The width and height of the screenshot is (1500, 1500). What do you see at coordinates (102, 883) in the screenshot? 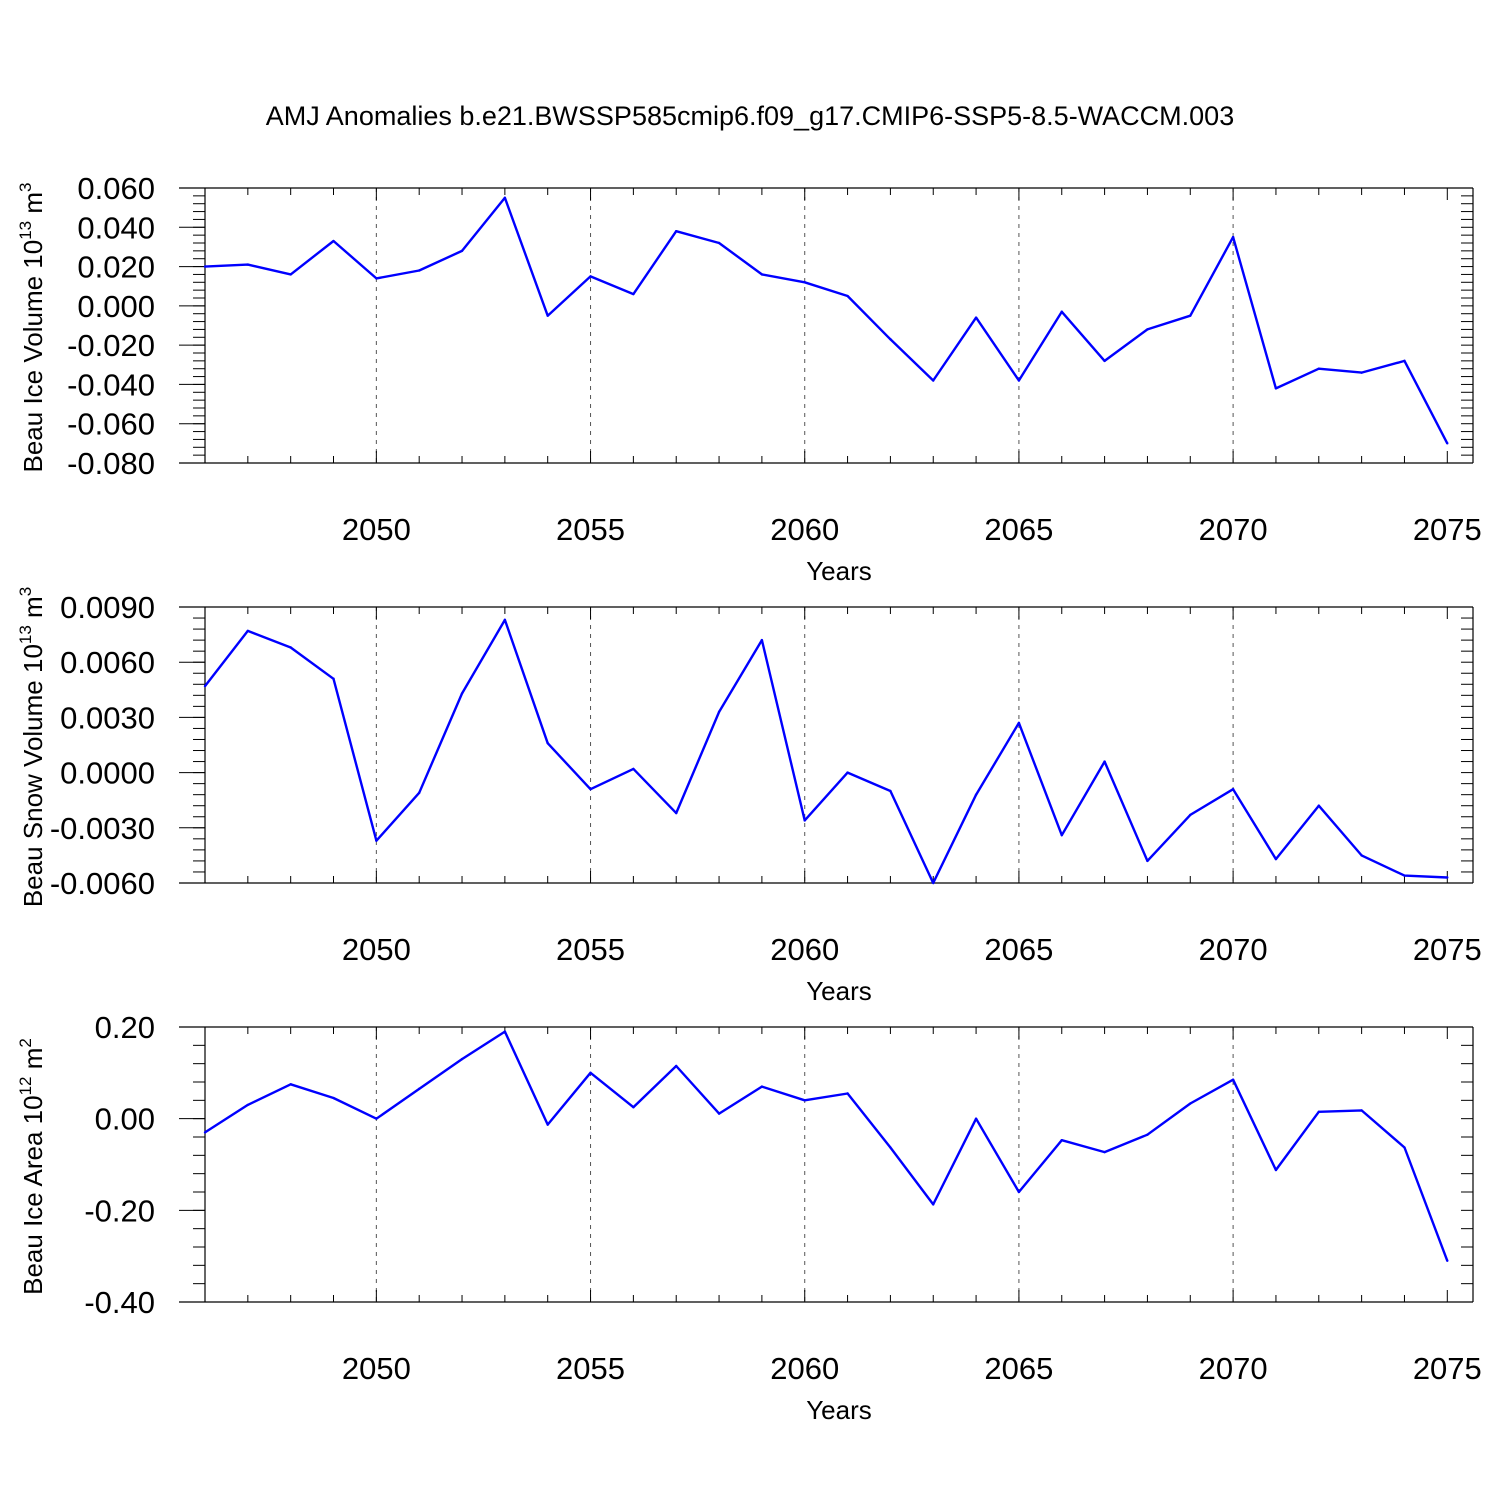
I see `y-tick-label: -0.0060` at bounding box center [102, 883].